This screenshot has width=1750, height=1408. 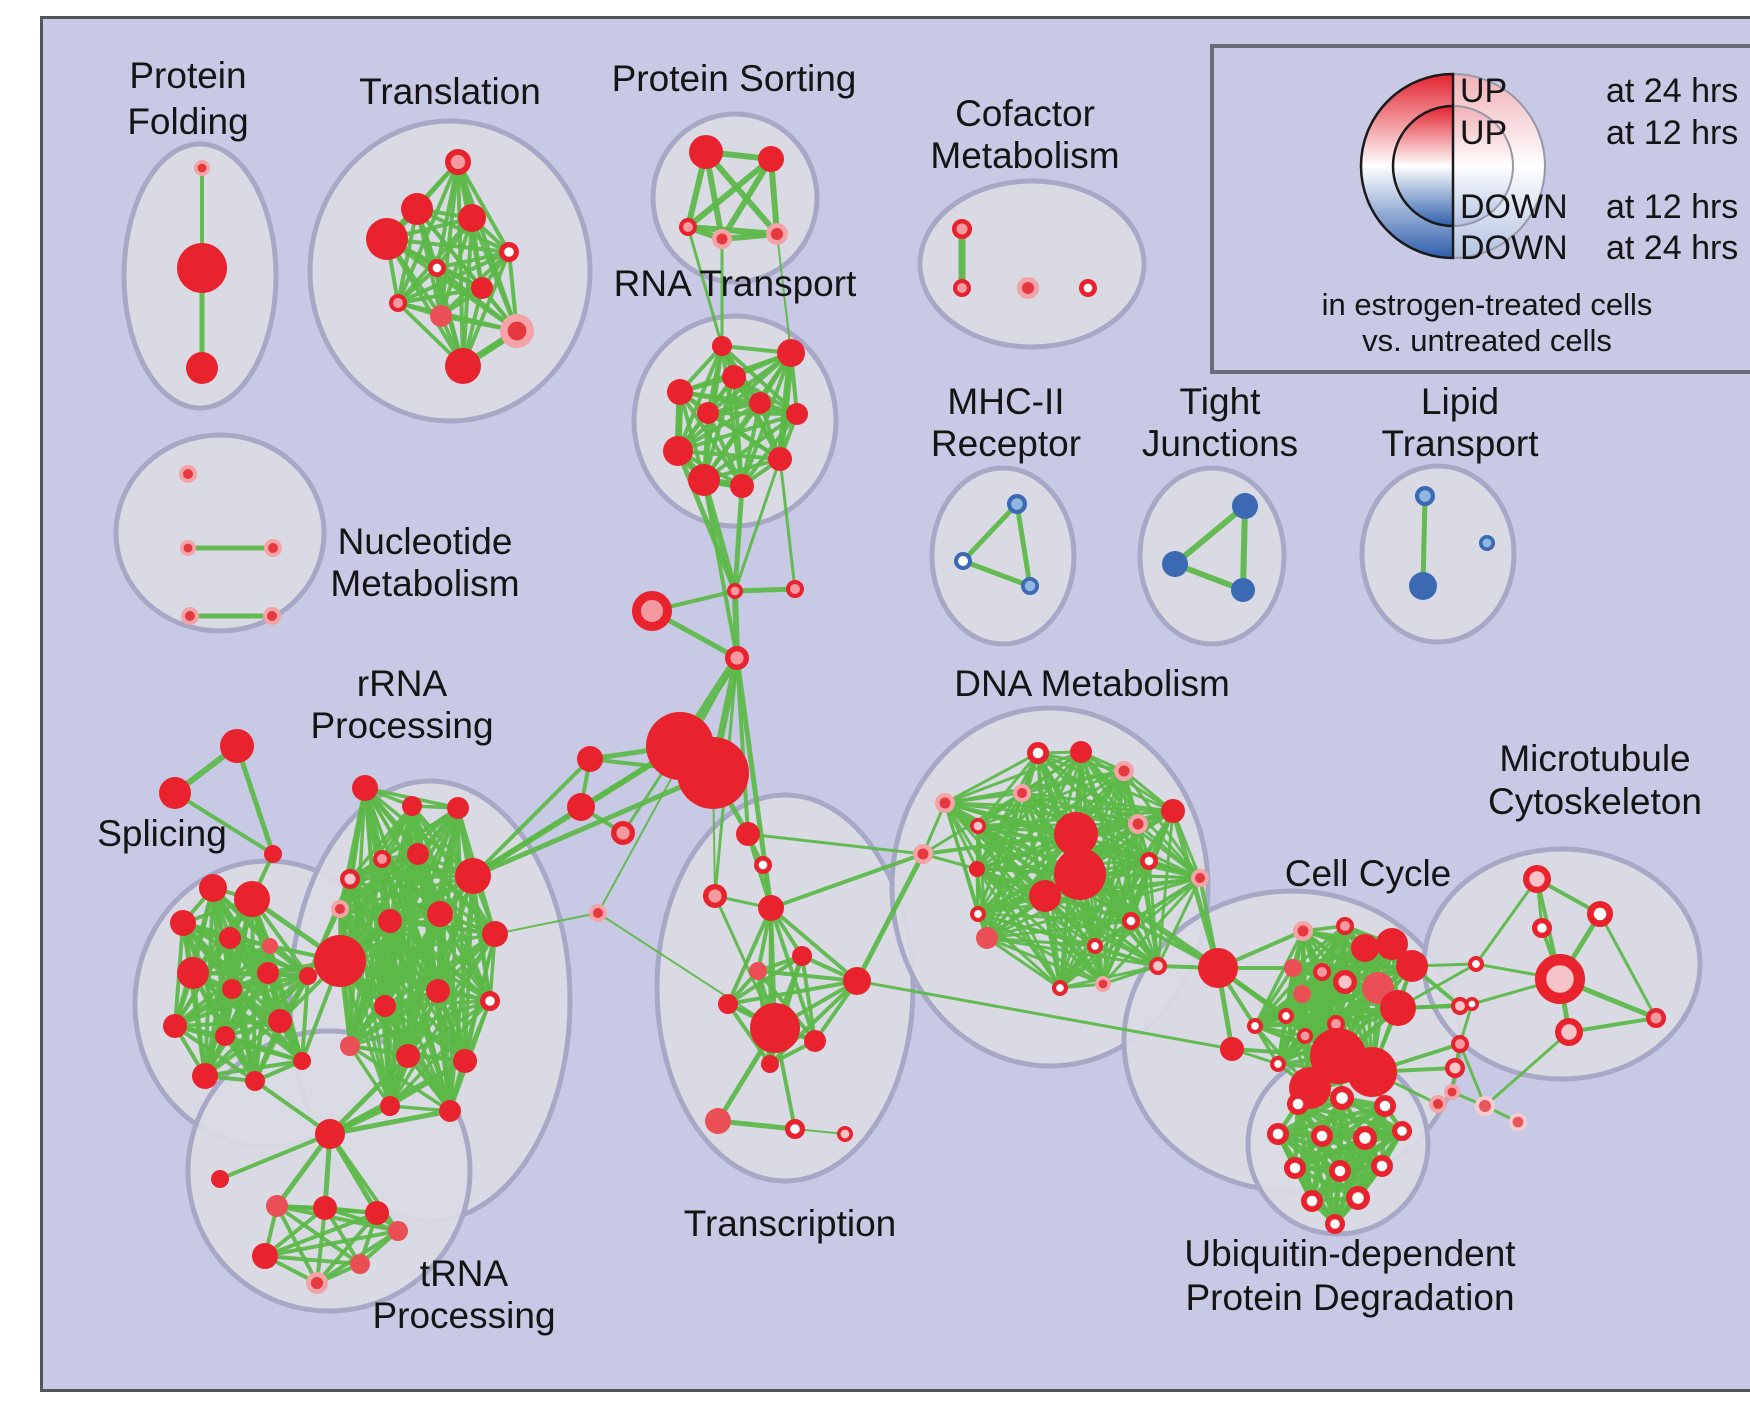 I want to click on node-t3, so click(x=472, y=218).